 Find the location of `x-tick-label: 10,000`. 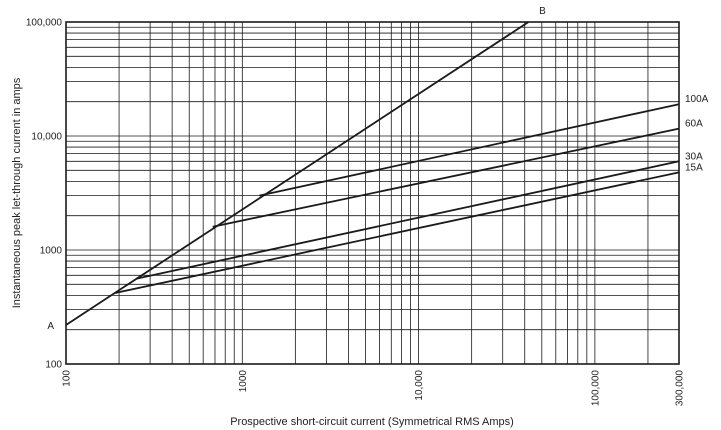

x-tick-label: 10,000 is located at coordinates (419, 385).